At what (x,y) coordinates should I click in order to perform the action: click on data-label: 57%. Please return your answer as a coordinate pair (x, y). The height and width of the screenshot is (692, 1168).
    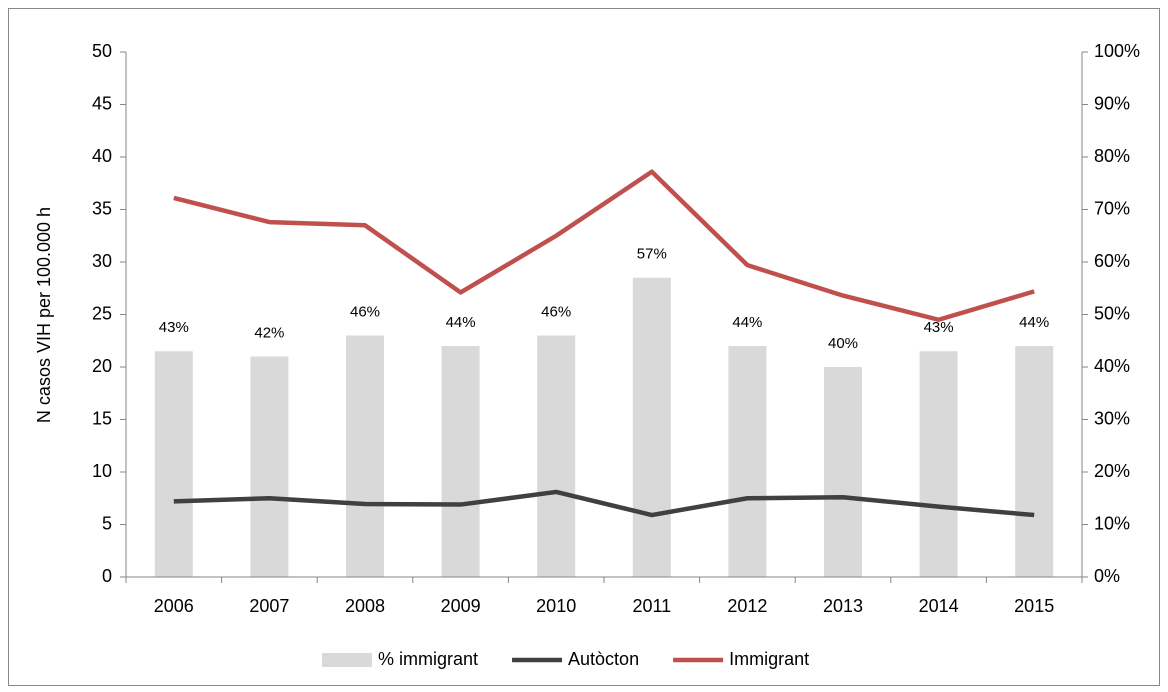
    Looking at the image, I should click on (652, 254).